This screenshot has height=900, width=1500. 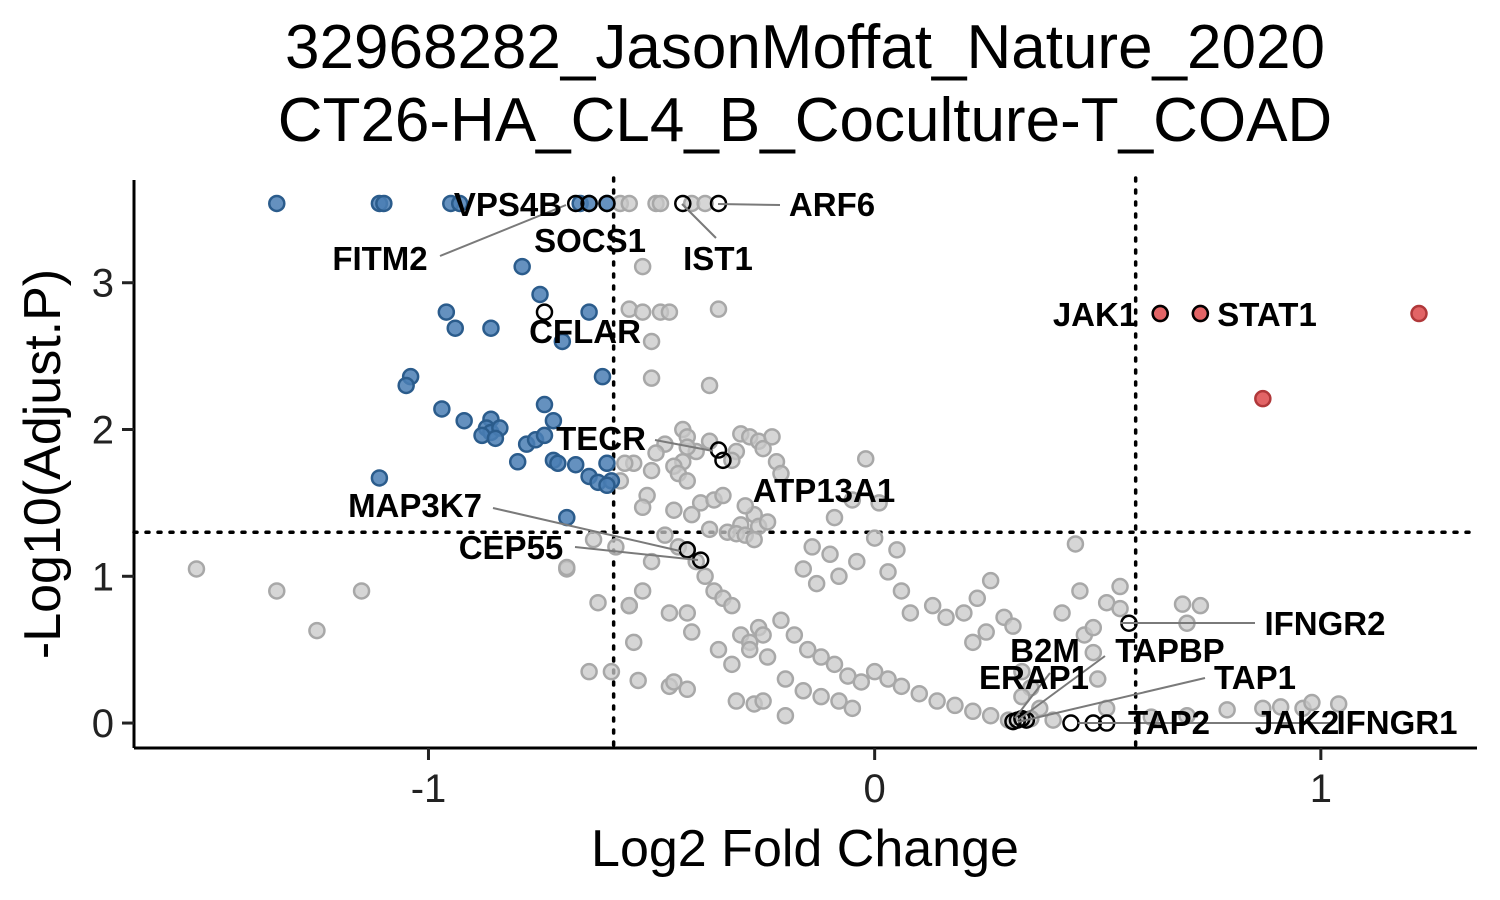 What do you see at coordinates (589, 203) in the screenshot?
I see `highlight-point-socs1` at bounding box center [589, 203].